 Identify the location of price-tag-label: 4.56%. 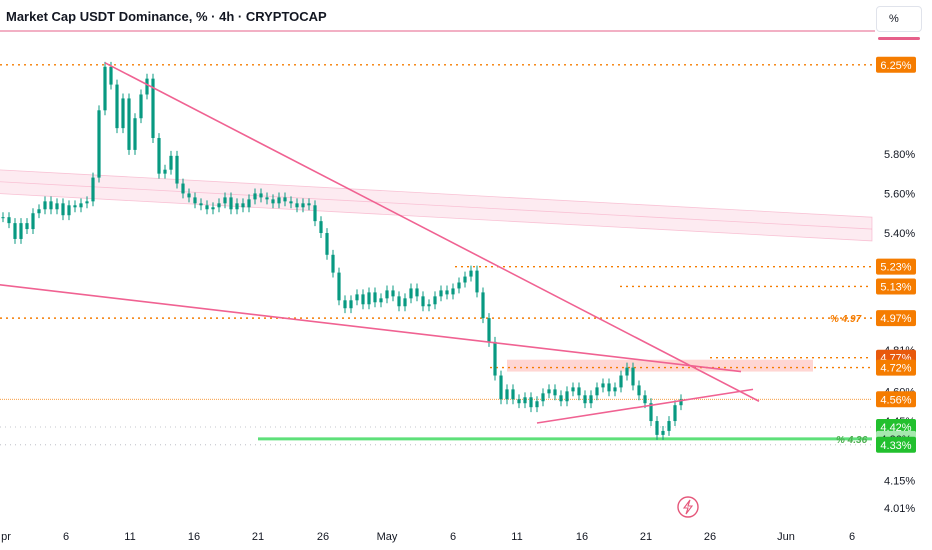
(895, 400).